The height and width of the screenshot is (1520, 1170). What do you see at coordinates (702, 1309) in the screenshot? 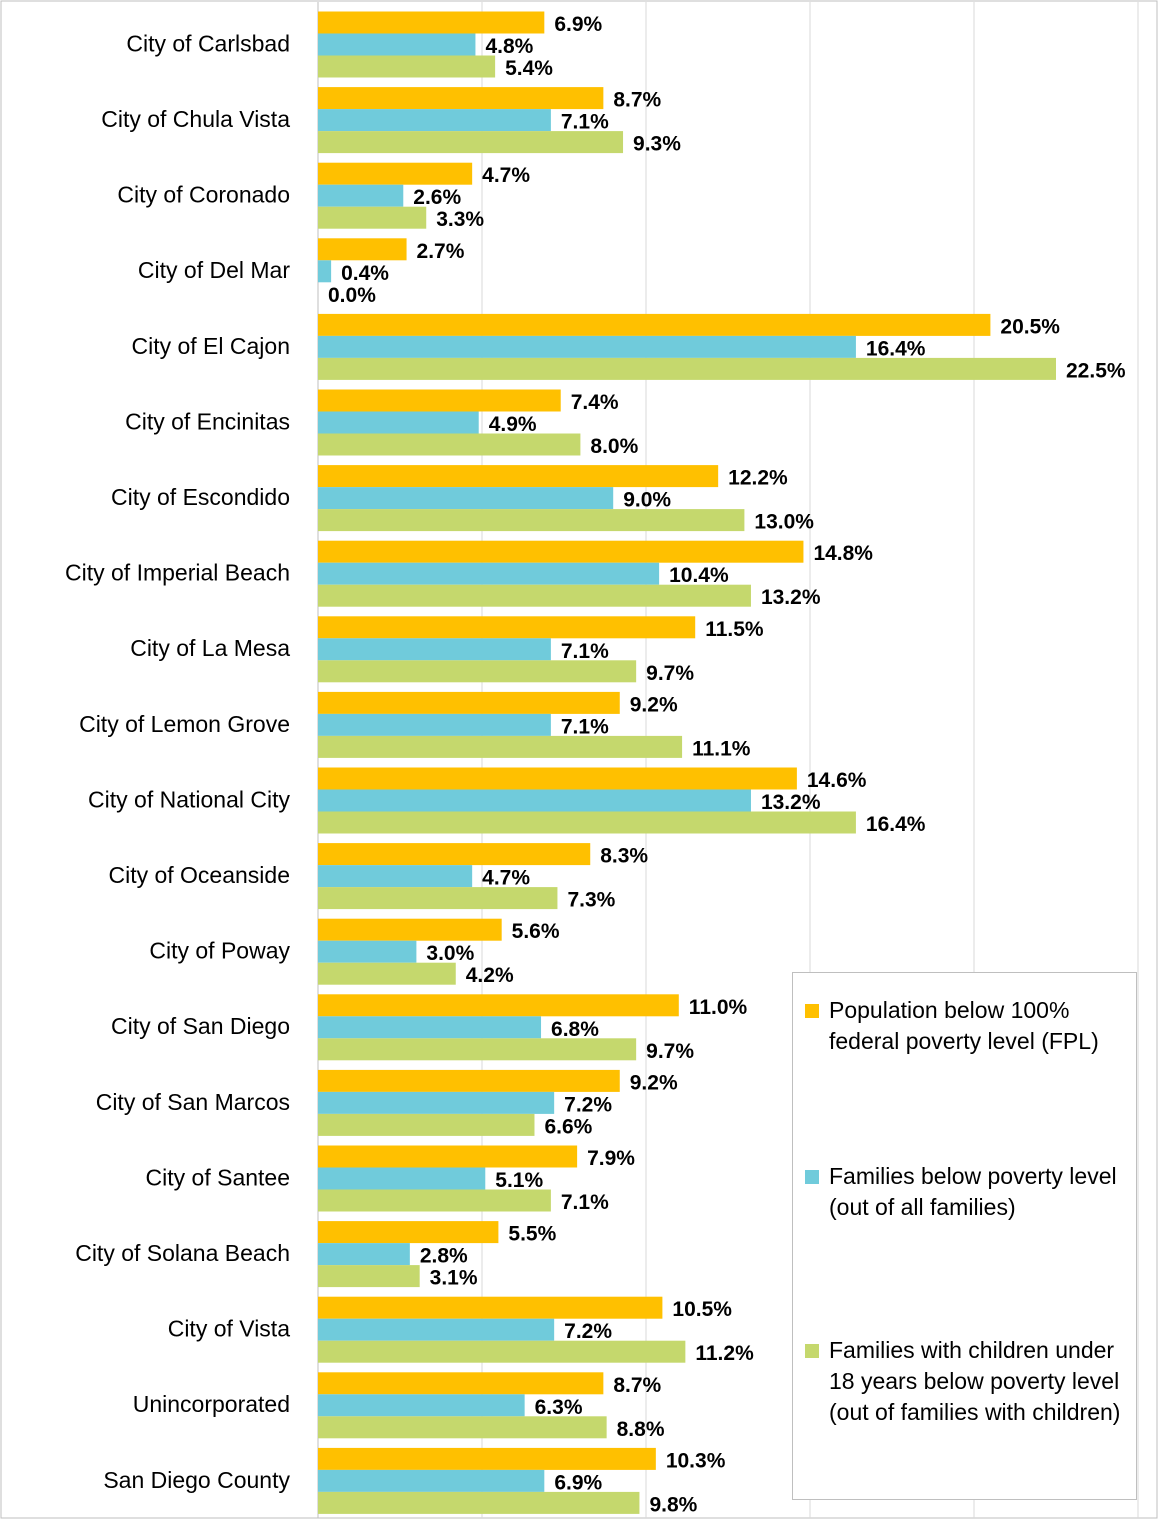
I see `value-label: 10.5%` at bounding box center [702, 1309].